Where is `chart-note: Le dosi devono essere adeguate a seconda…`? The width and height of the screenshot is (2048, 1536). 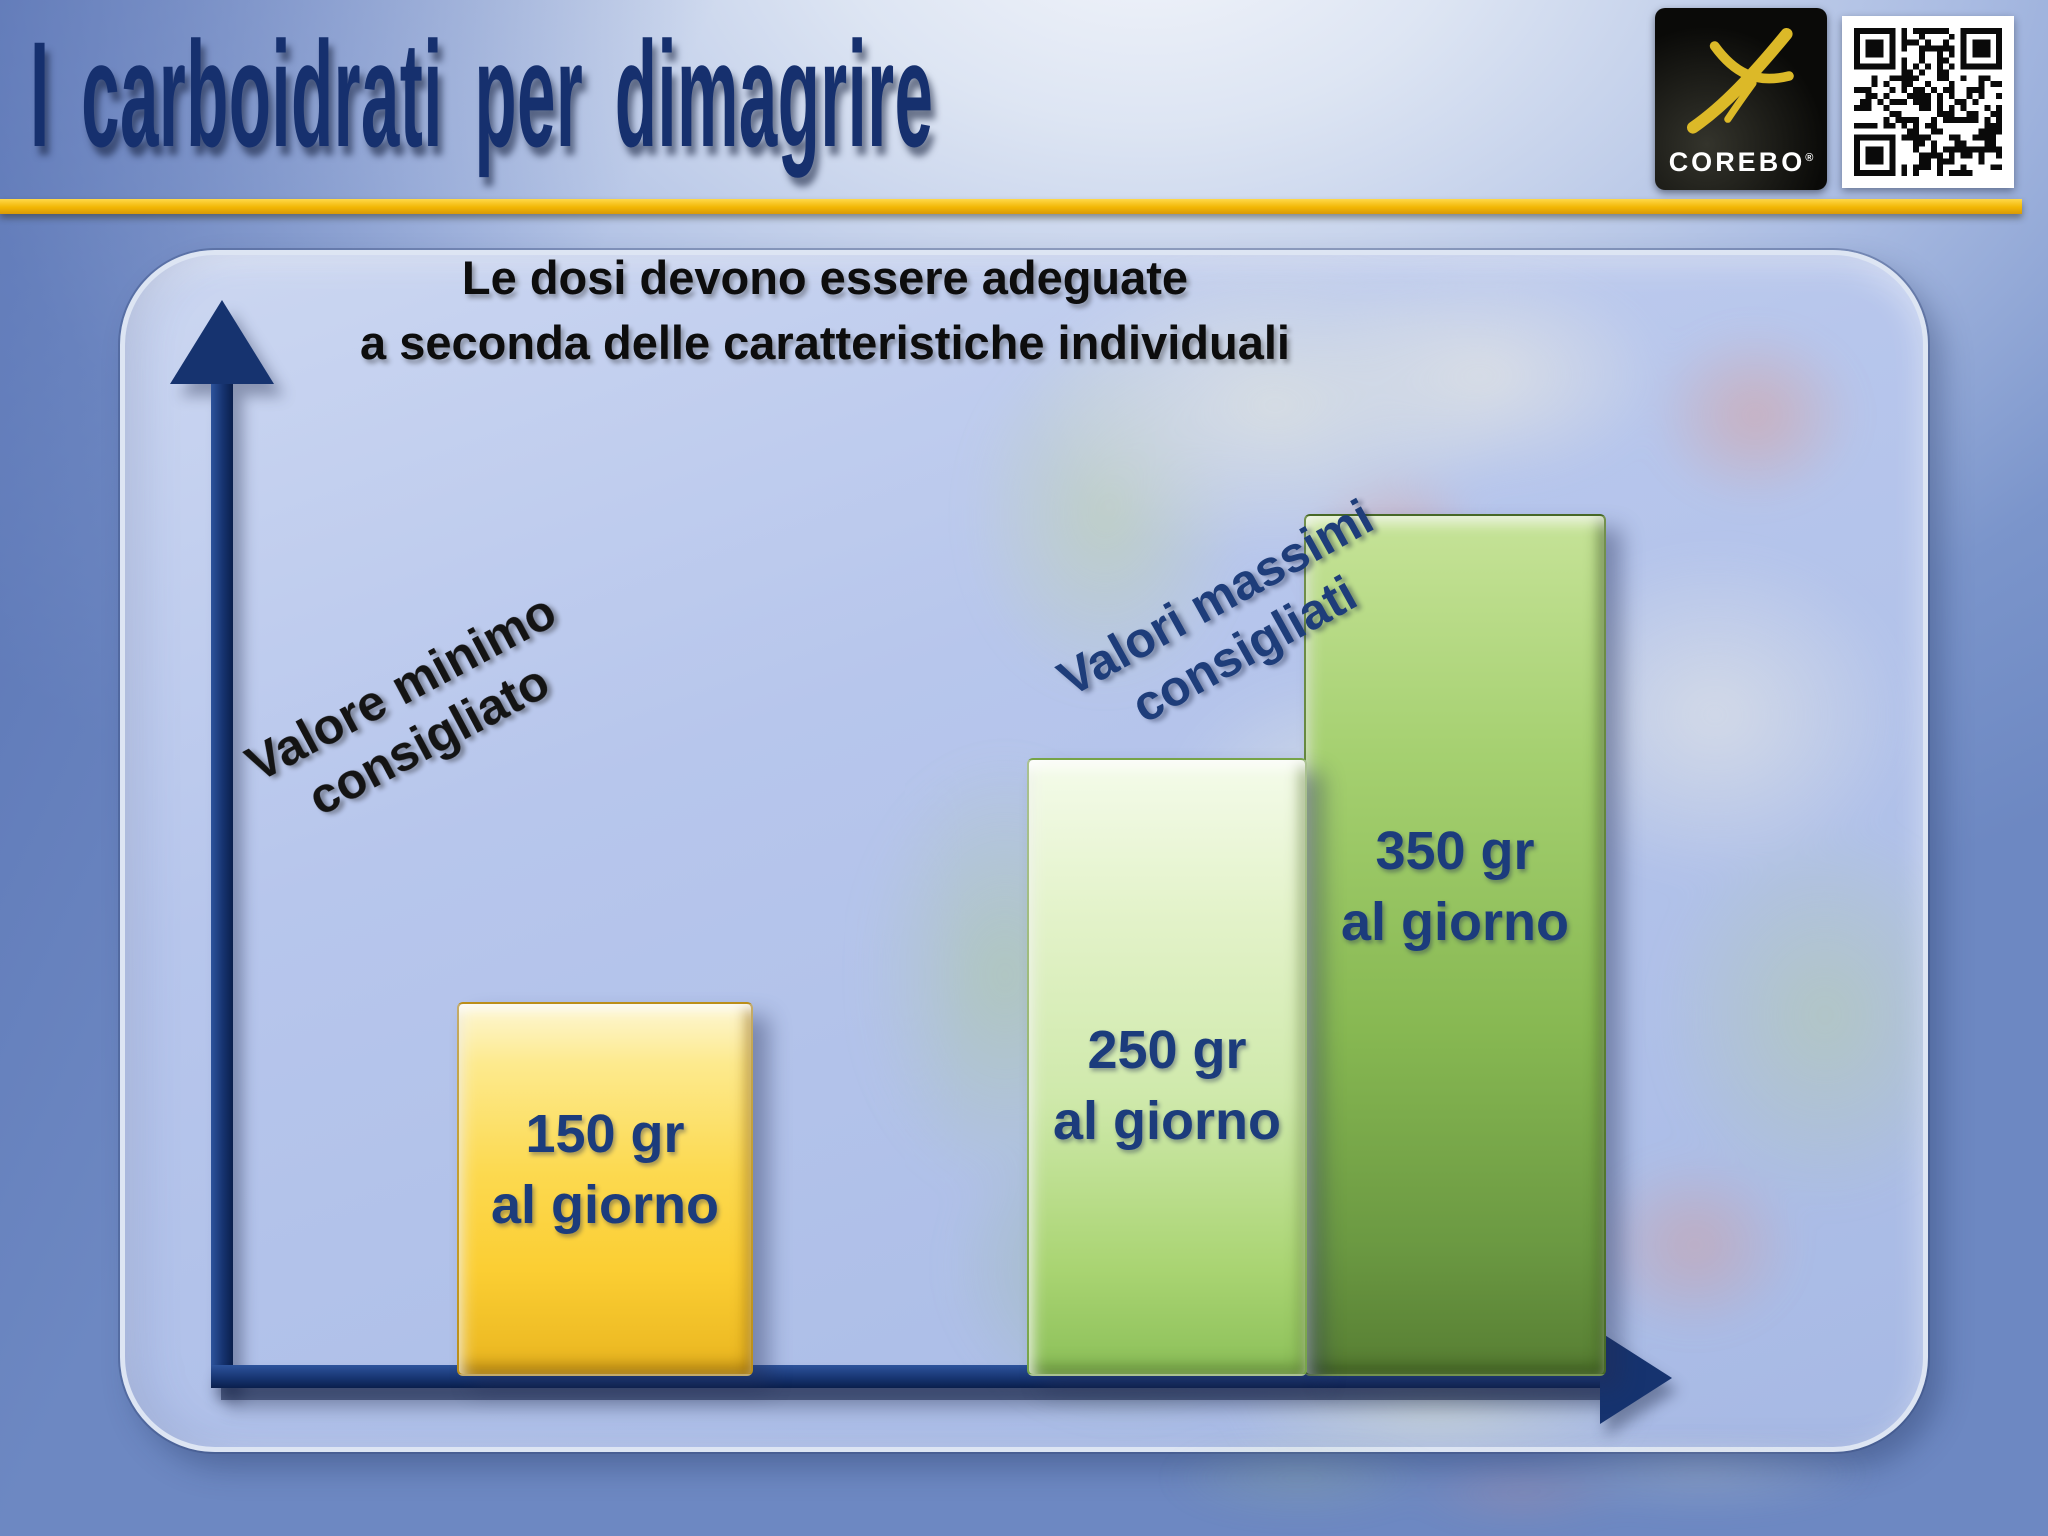 chart-note: Le dosi devono essere adeguate a seconda… is located at coordinates (825, 311).